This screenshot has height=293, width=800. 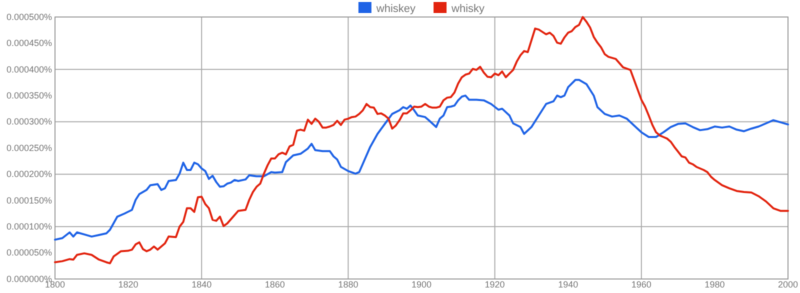 I want to click on y-tick-label: 0.000500%, so click(x=29, y=17).